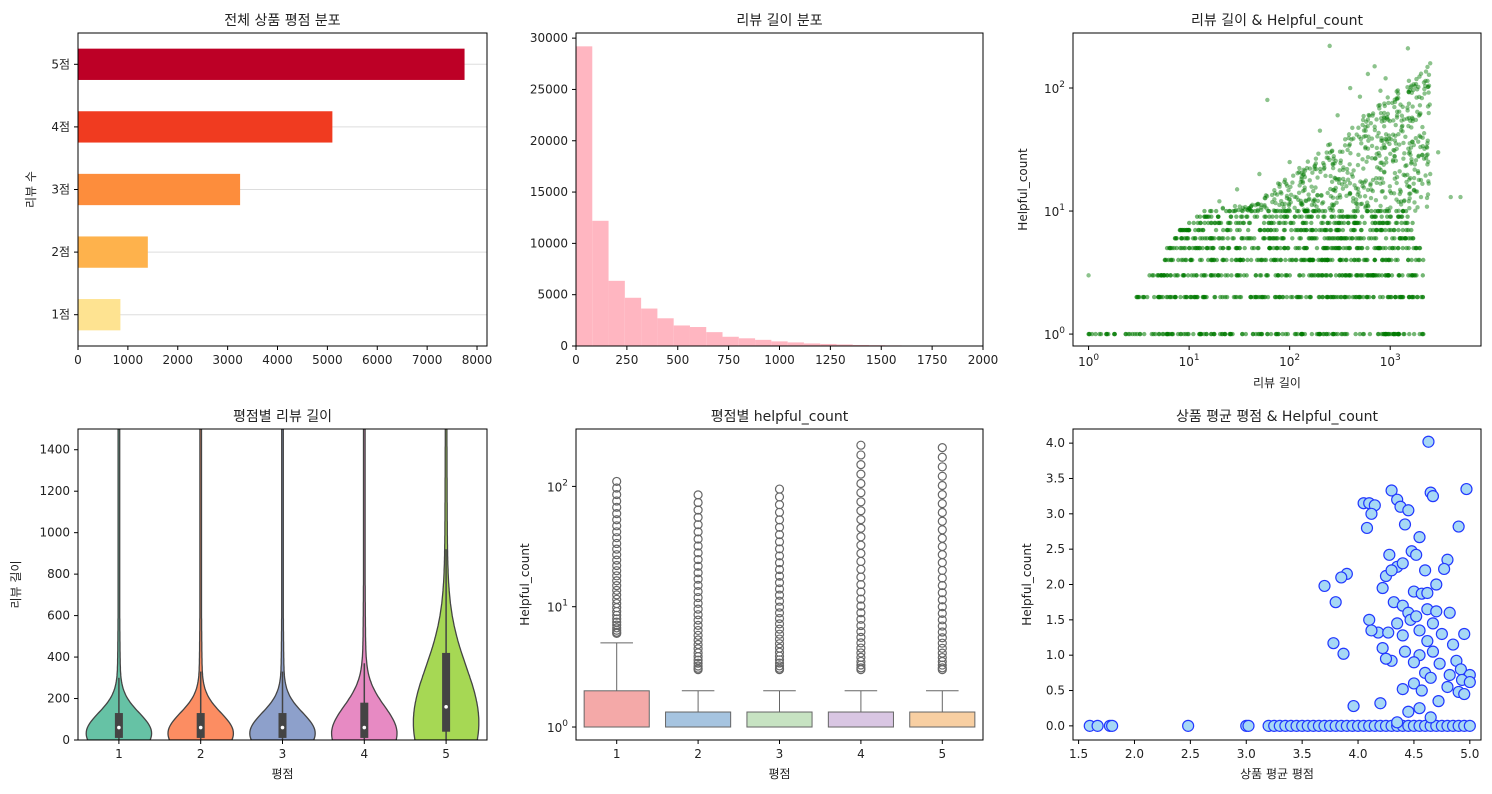 The height and width of the screenshot is (794, 1492). Describe the element at coordinates (1277, 584) in the screenshot. I see `plot-frame` at that location.